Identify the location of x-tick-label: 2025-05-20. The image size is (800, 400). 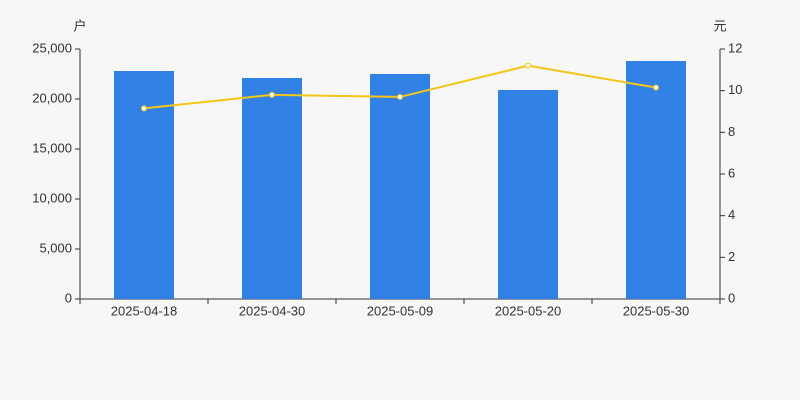
(528, 310).